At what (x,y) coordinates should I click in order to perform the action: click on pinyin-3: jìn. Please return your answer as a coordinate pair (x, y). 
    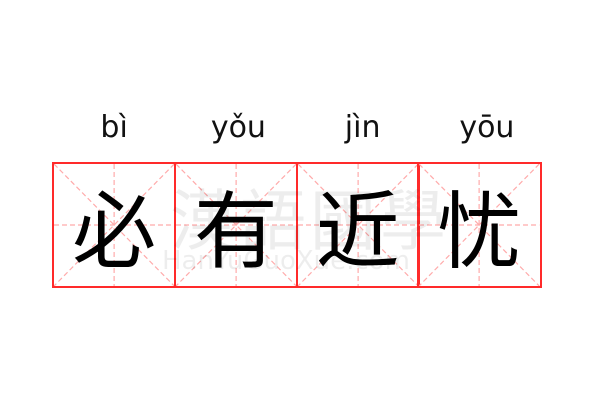
    Looking at the image, I should click on (362, 127).